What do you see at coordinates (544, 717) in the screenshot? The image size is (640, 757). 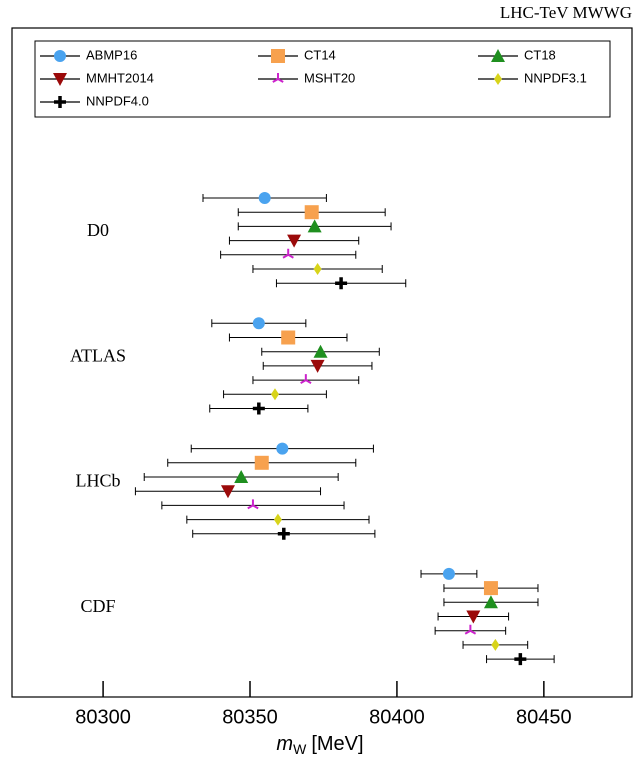 I see `x-tick-label: 80450` at bounding box center [544, 717].